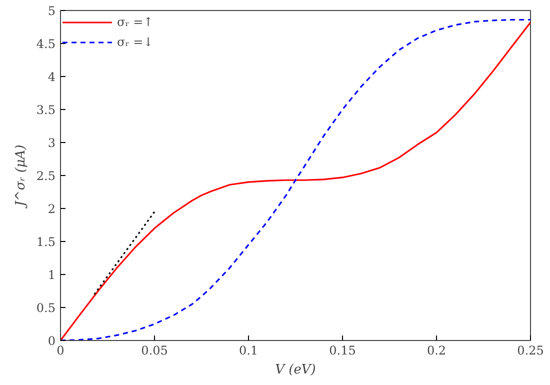  Describe the element at coordinates (46, 110) in the screenshot. I see `y-tick-label: 3.5` at that location.